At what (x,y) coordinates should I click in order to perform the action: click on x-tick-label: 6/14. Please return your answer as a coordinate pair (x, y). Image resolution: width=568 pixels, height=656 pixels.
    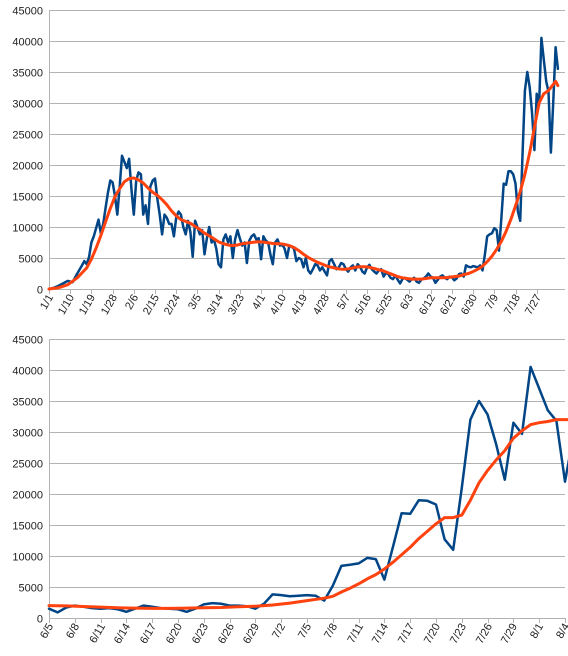
    Looking at the image, I should click on (122, 634).